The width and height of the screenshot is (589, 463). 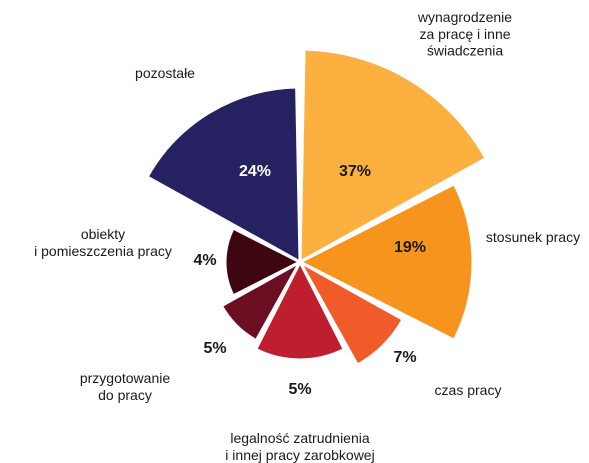 What do you see at coordinates (223, 175) in the screenshot?
I see `wedge-pozostale` at bounding box center [223, 175].